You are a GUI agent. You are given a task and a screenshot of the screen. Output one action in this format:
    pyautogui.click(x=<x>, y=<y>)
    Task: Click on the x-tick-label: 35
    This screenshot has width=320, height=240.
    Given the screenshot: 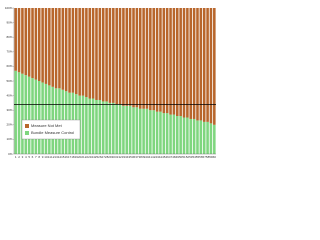 What is the action you would take?
    pyautogui.click(x=130, y=157)
    